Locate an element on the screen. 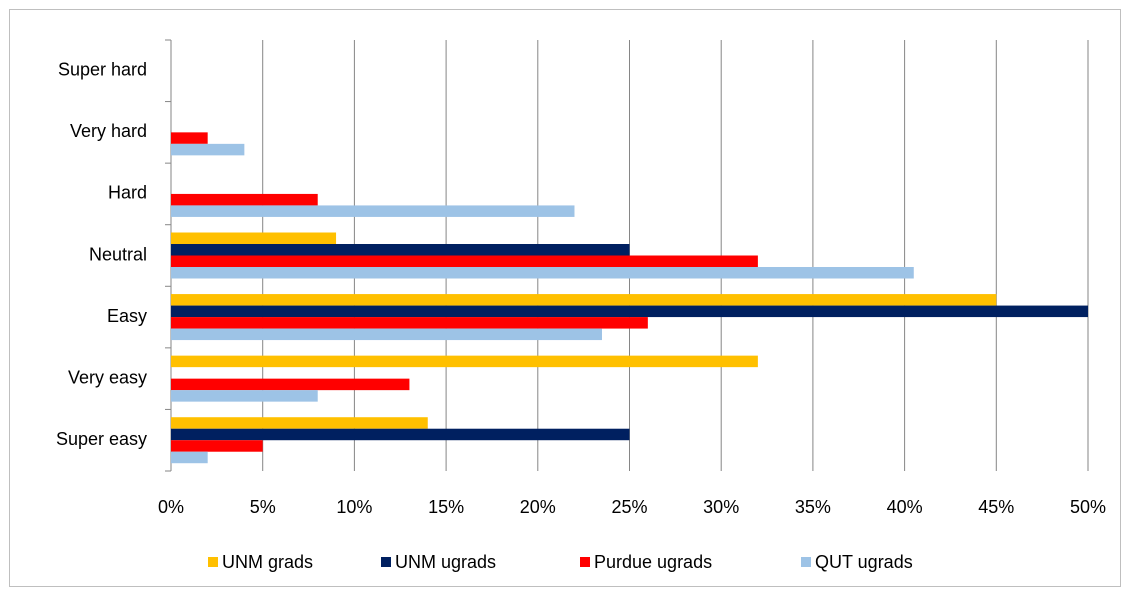  legend-label: UNM grads is located at coordinates (267, 562).